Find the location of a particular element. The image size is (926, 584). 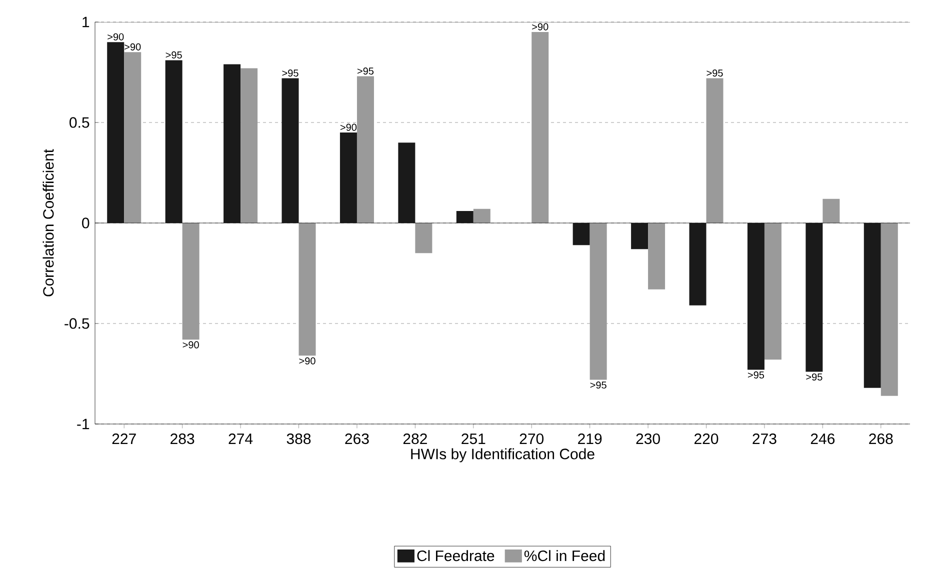

x-tick-label: 230 is located at coordinates (648, 438).